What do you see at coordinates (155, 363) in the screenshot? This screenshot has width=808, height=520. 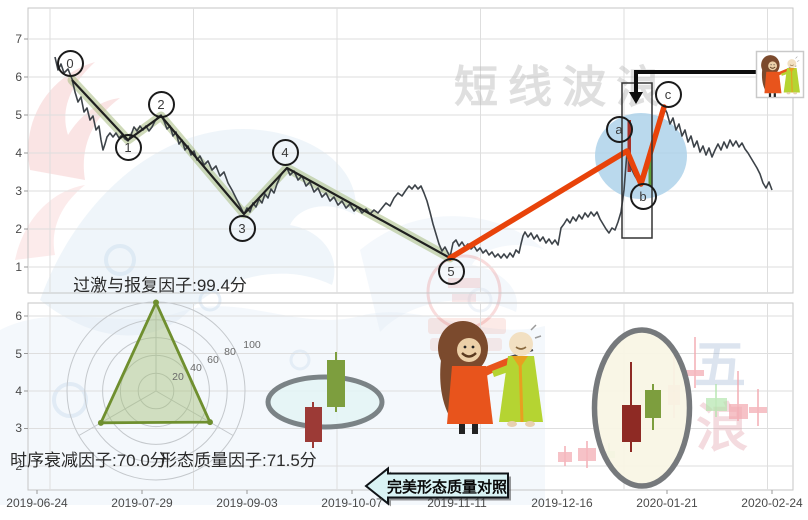 I see `radar-polygon` at bounding box center [155, 363].